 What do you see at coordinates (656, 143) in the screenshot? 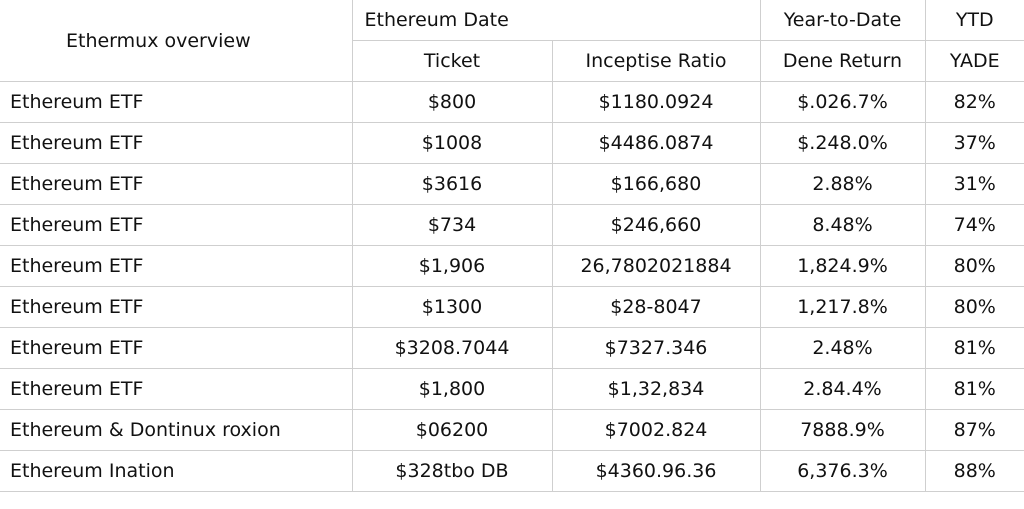
I see `cell: $4486.0874` at bounding box center [656, 143].